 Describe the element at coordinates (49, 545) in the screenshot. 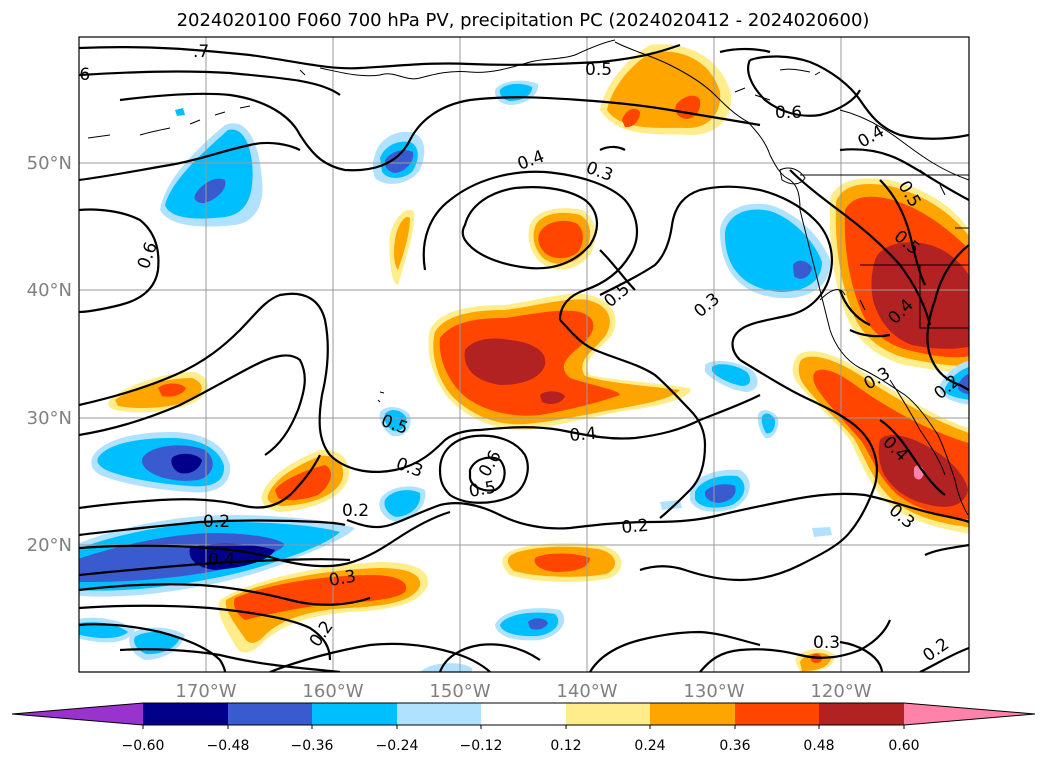

I see `lat-label-20n: 20°N` at that location.